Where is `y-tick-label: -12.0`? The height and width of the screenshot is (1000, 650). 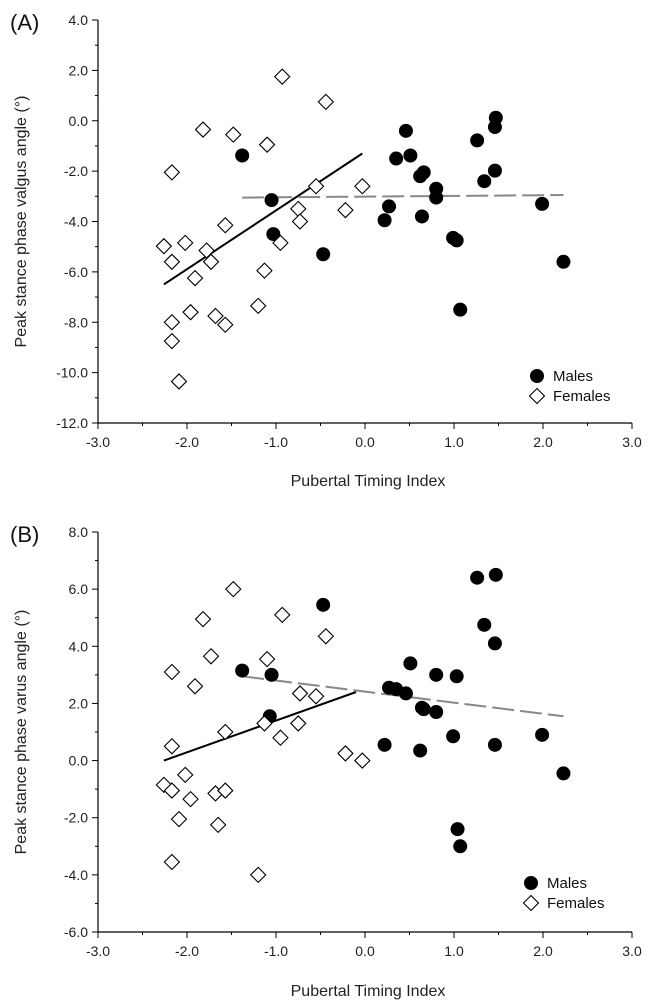 y-tick-label: -12.0 is located at coordinates (72, 423).